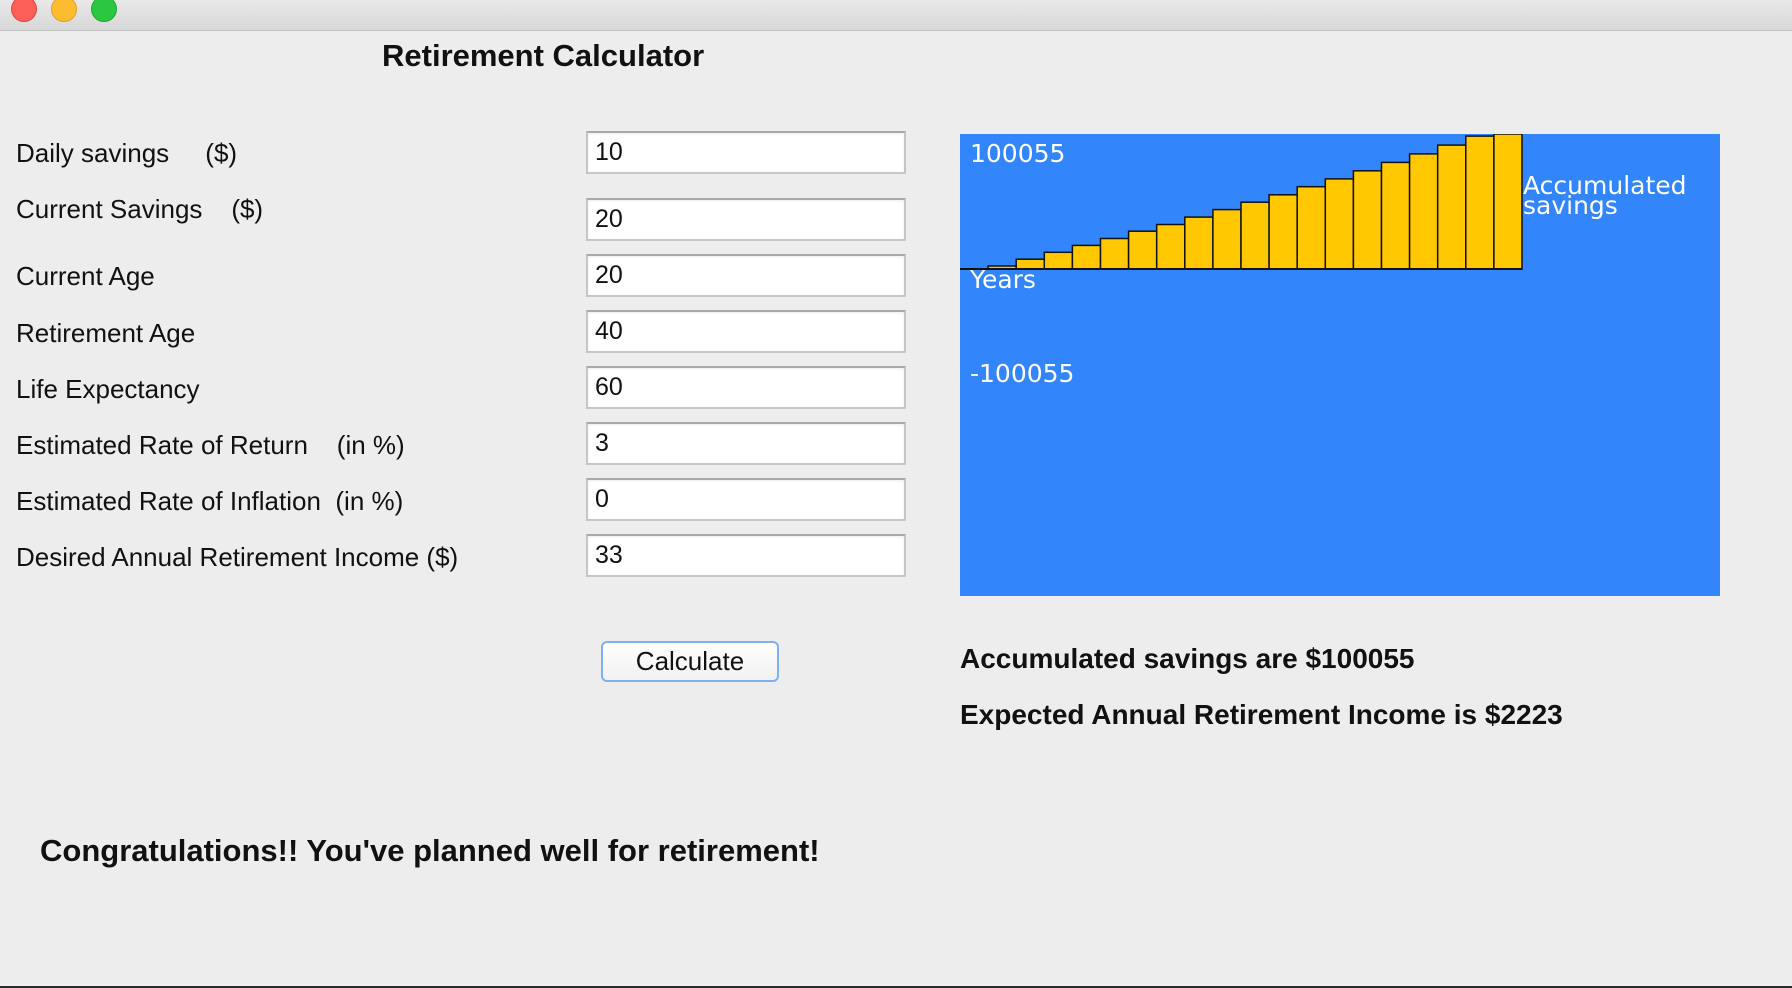 Image resolution: width=1792 pixels, height=988 pixels. What do you see at coordinates (106, 333) in the screenshot?
I see `retirement-age-label: Retirement Age` at bounding box center [106, 333].